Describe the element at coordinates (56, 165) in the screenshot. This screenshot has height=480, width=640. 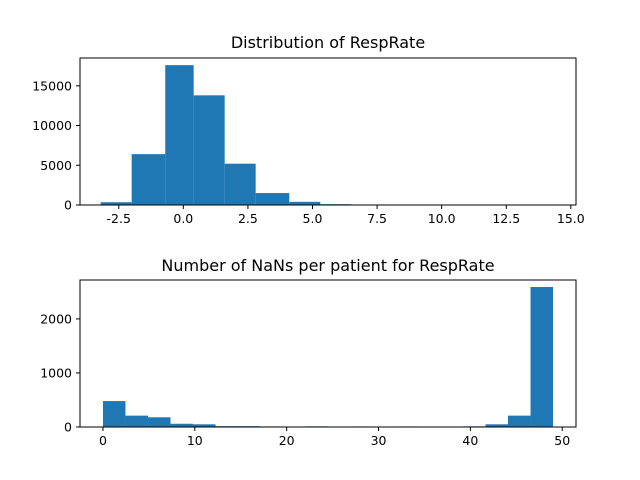
I see `y-tick-label: 5000` at that location.